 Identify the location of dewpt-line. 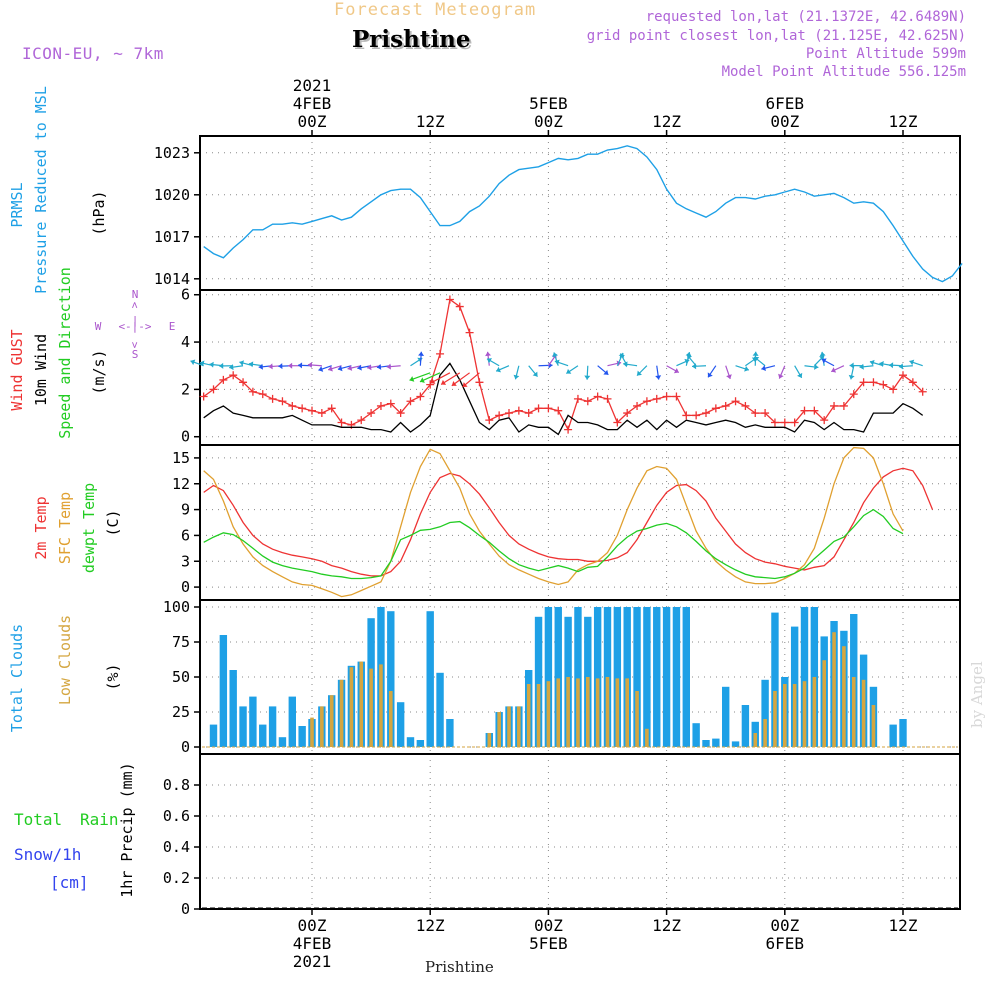
(553, 544).